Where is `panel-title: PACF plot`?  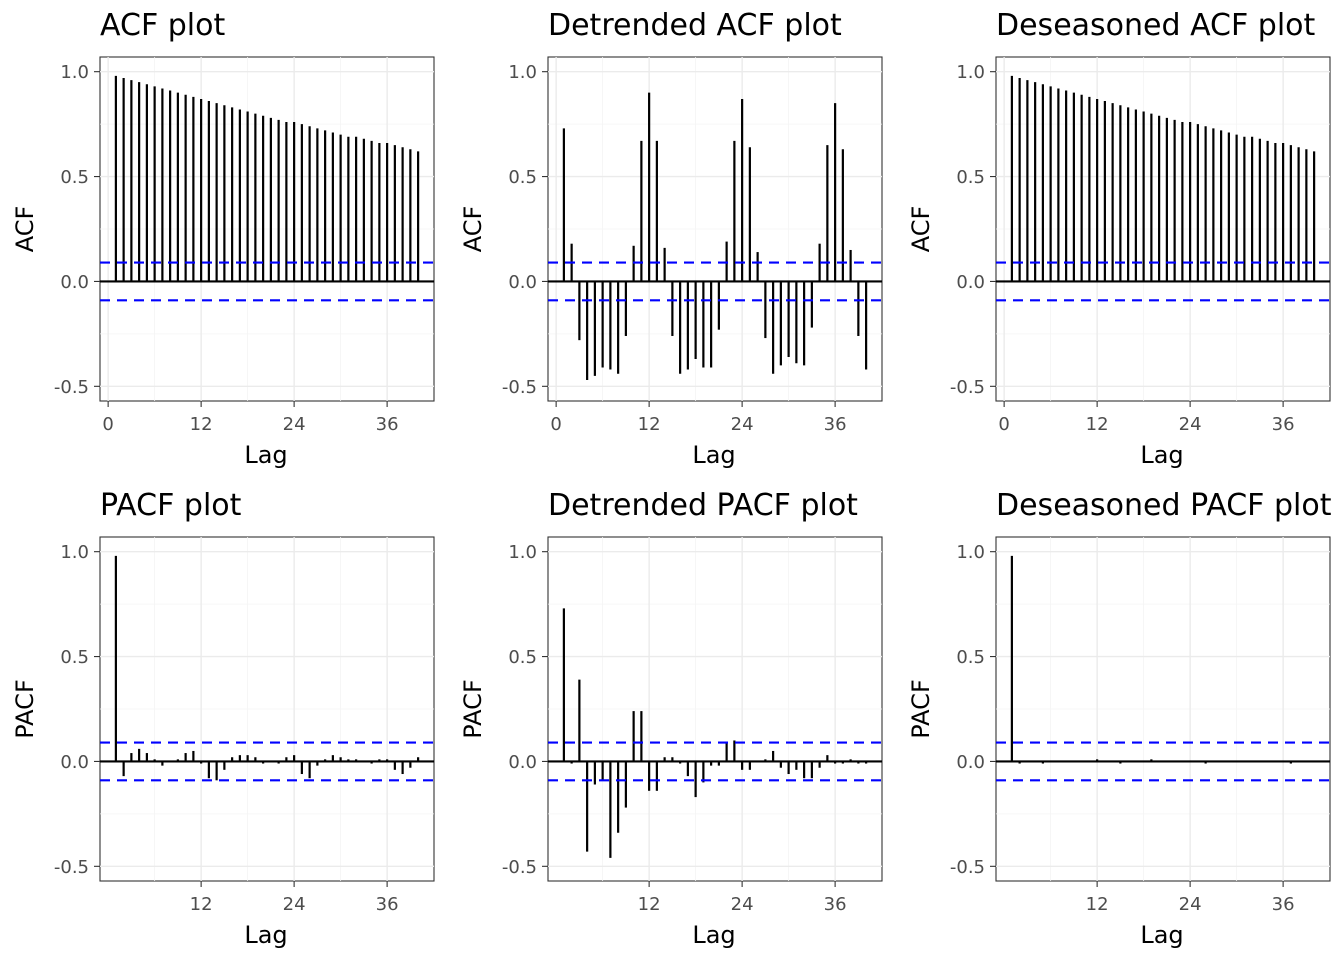 panel-title: PACF plot is located at coordinates (171, 505).